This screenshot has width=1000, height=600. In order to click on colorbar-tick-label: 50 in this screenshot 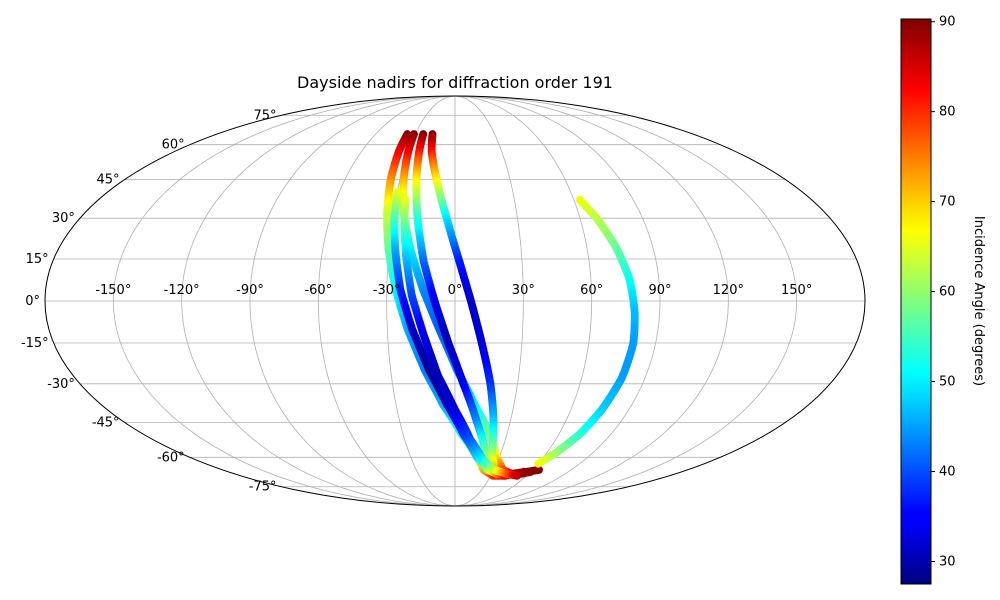, I will do `click(947, 382)`.